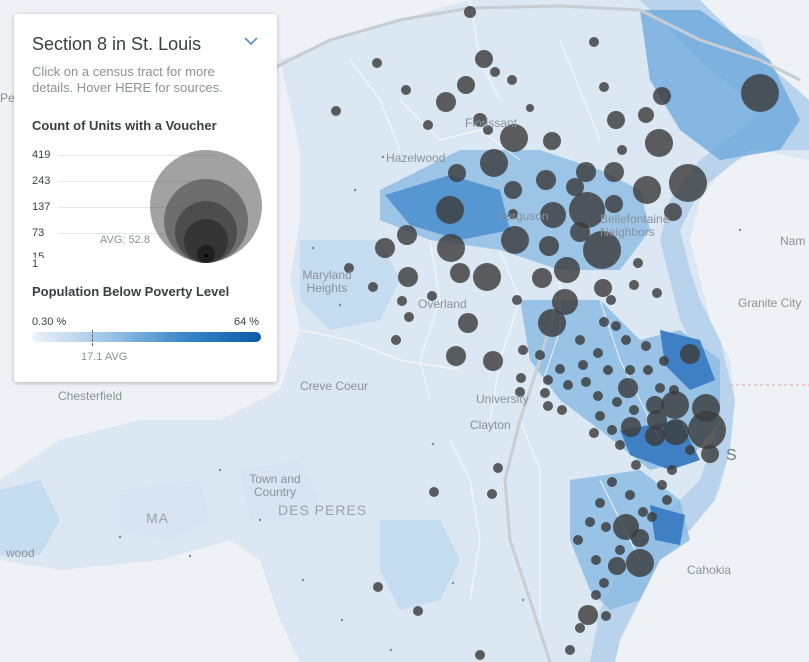 The height and width of the screenshot is (662, 809). Describe the element at coordinates (38, 233) in the screenshot. I see `units-tick-73: 73` at that location.